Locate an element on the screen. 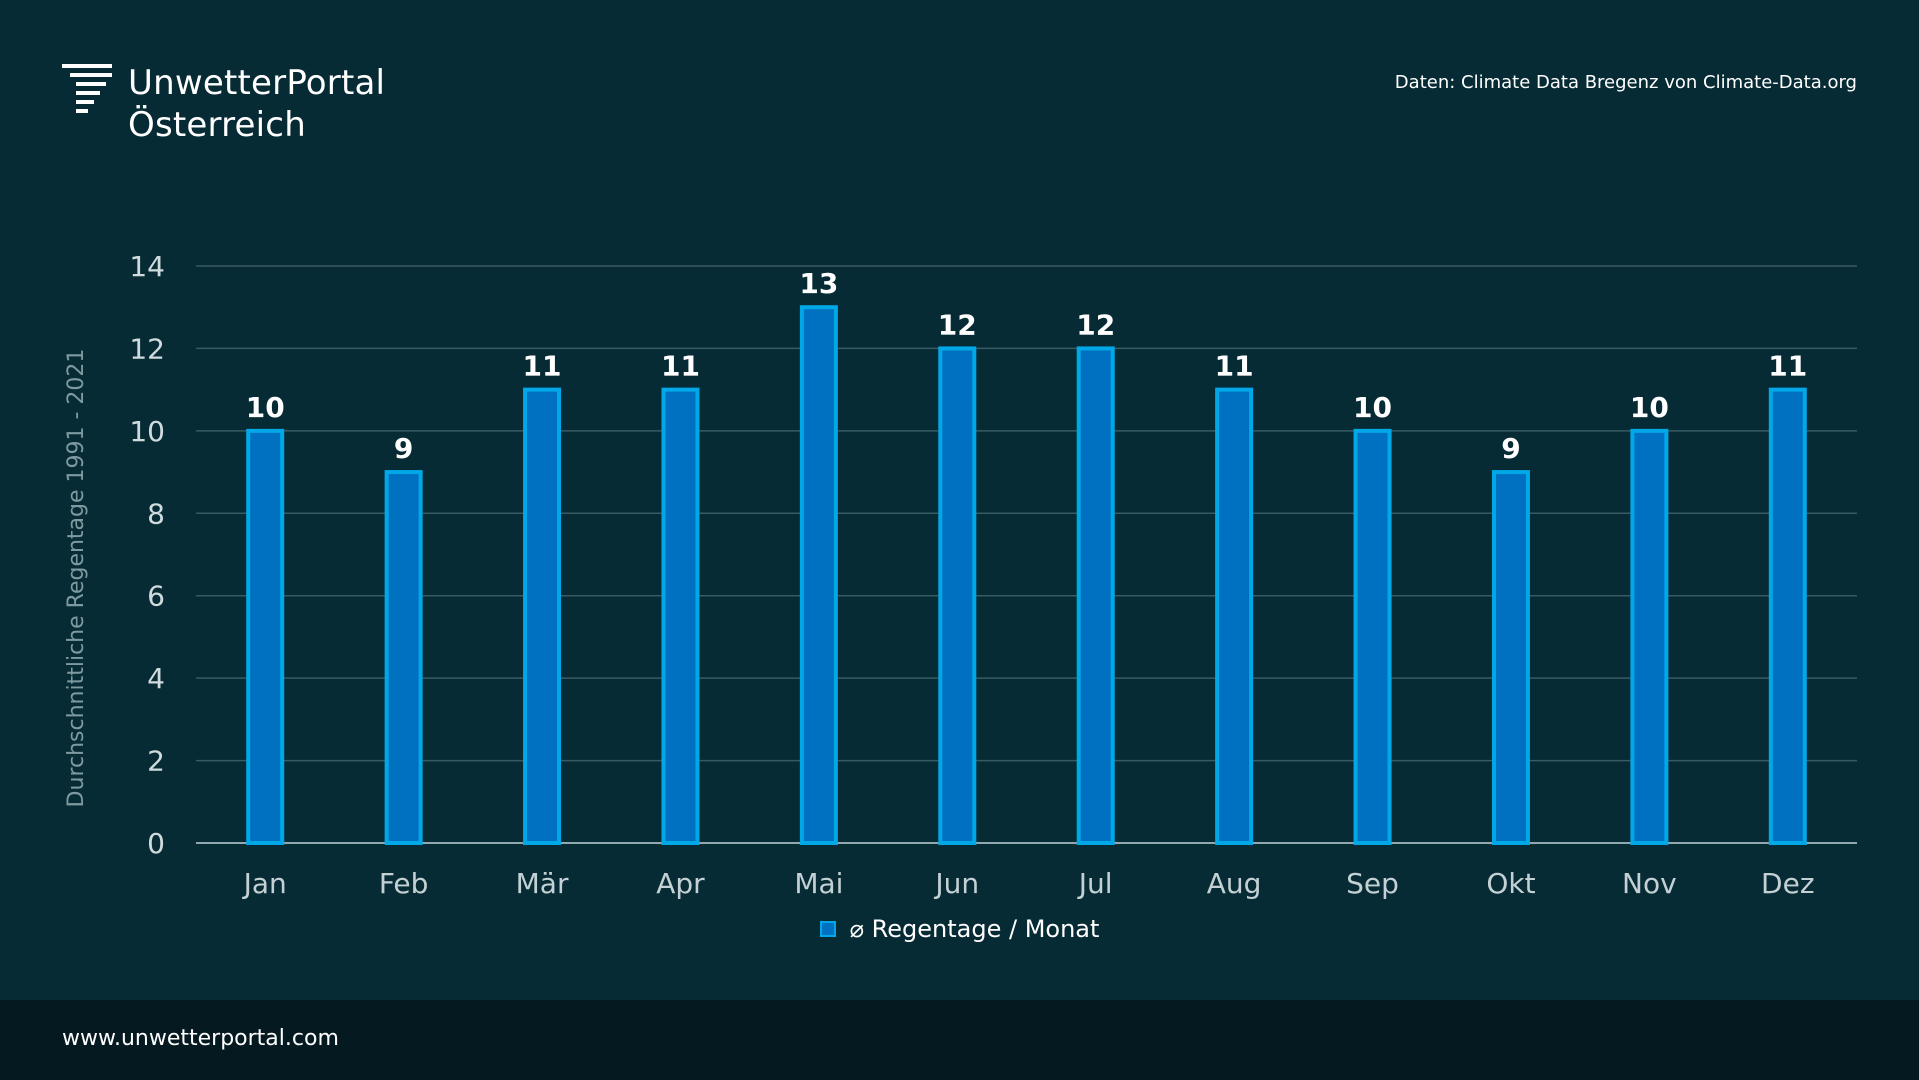 Image resolution: width=1919 pixels, height=1080 pixels. x-tick-label: Dez is located at coordinates (1787, 883).